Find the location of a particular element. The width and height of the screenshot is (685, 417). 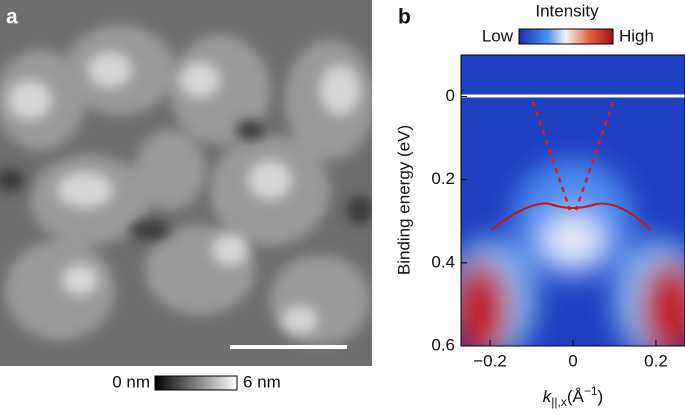

colorbar-label: 6 nm is located at coordinates (262, 381).